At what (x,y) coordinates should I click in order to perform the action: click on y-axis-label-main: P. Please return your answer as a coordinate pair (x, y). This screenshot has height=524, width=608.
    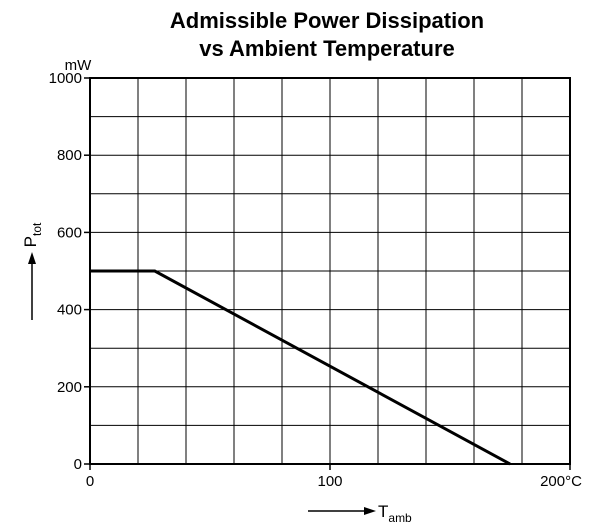
    Looking at the image, I should click on (30, 241).